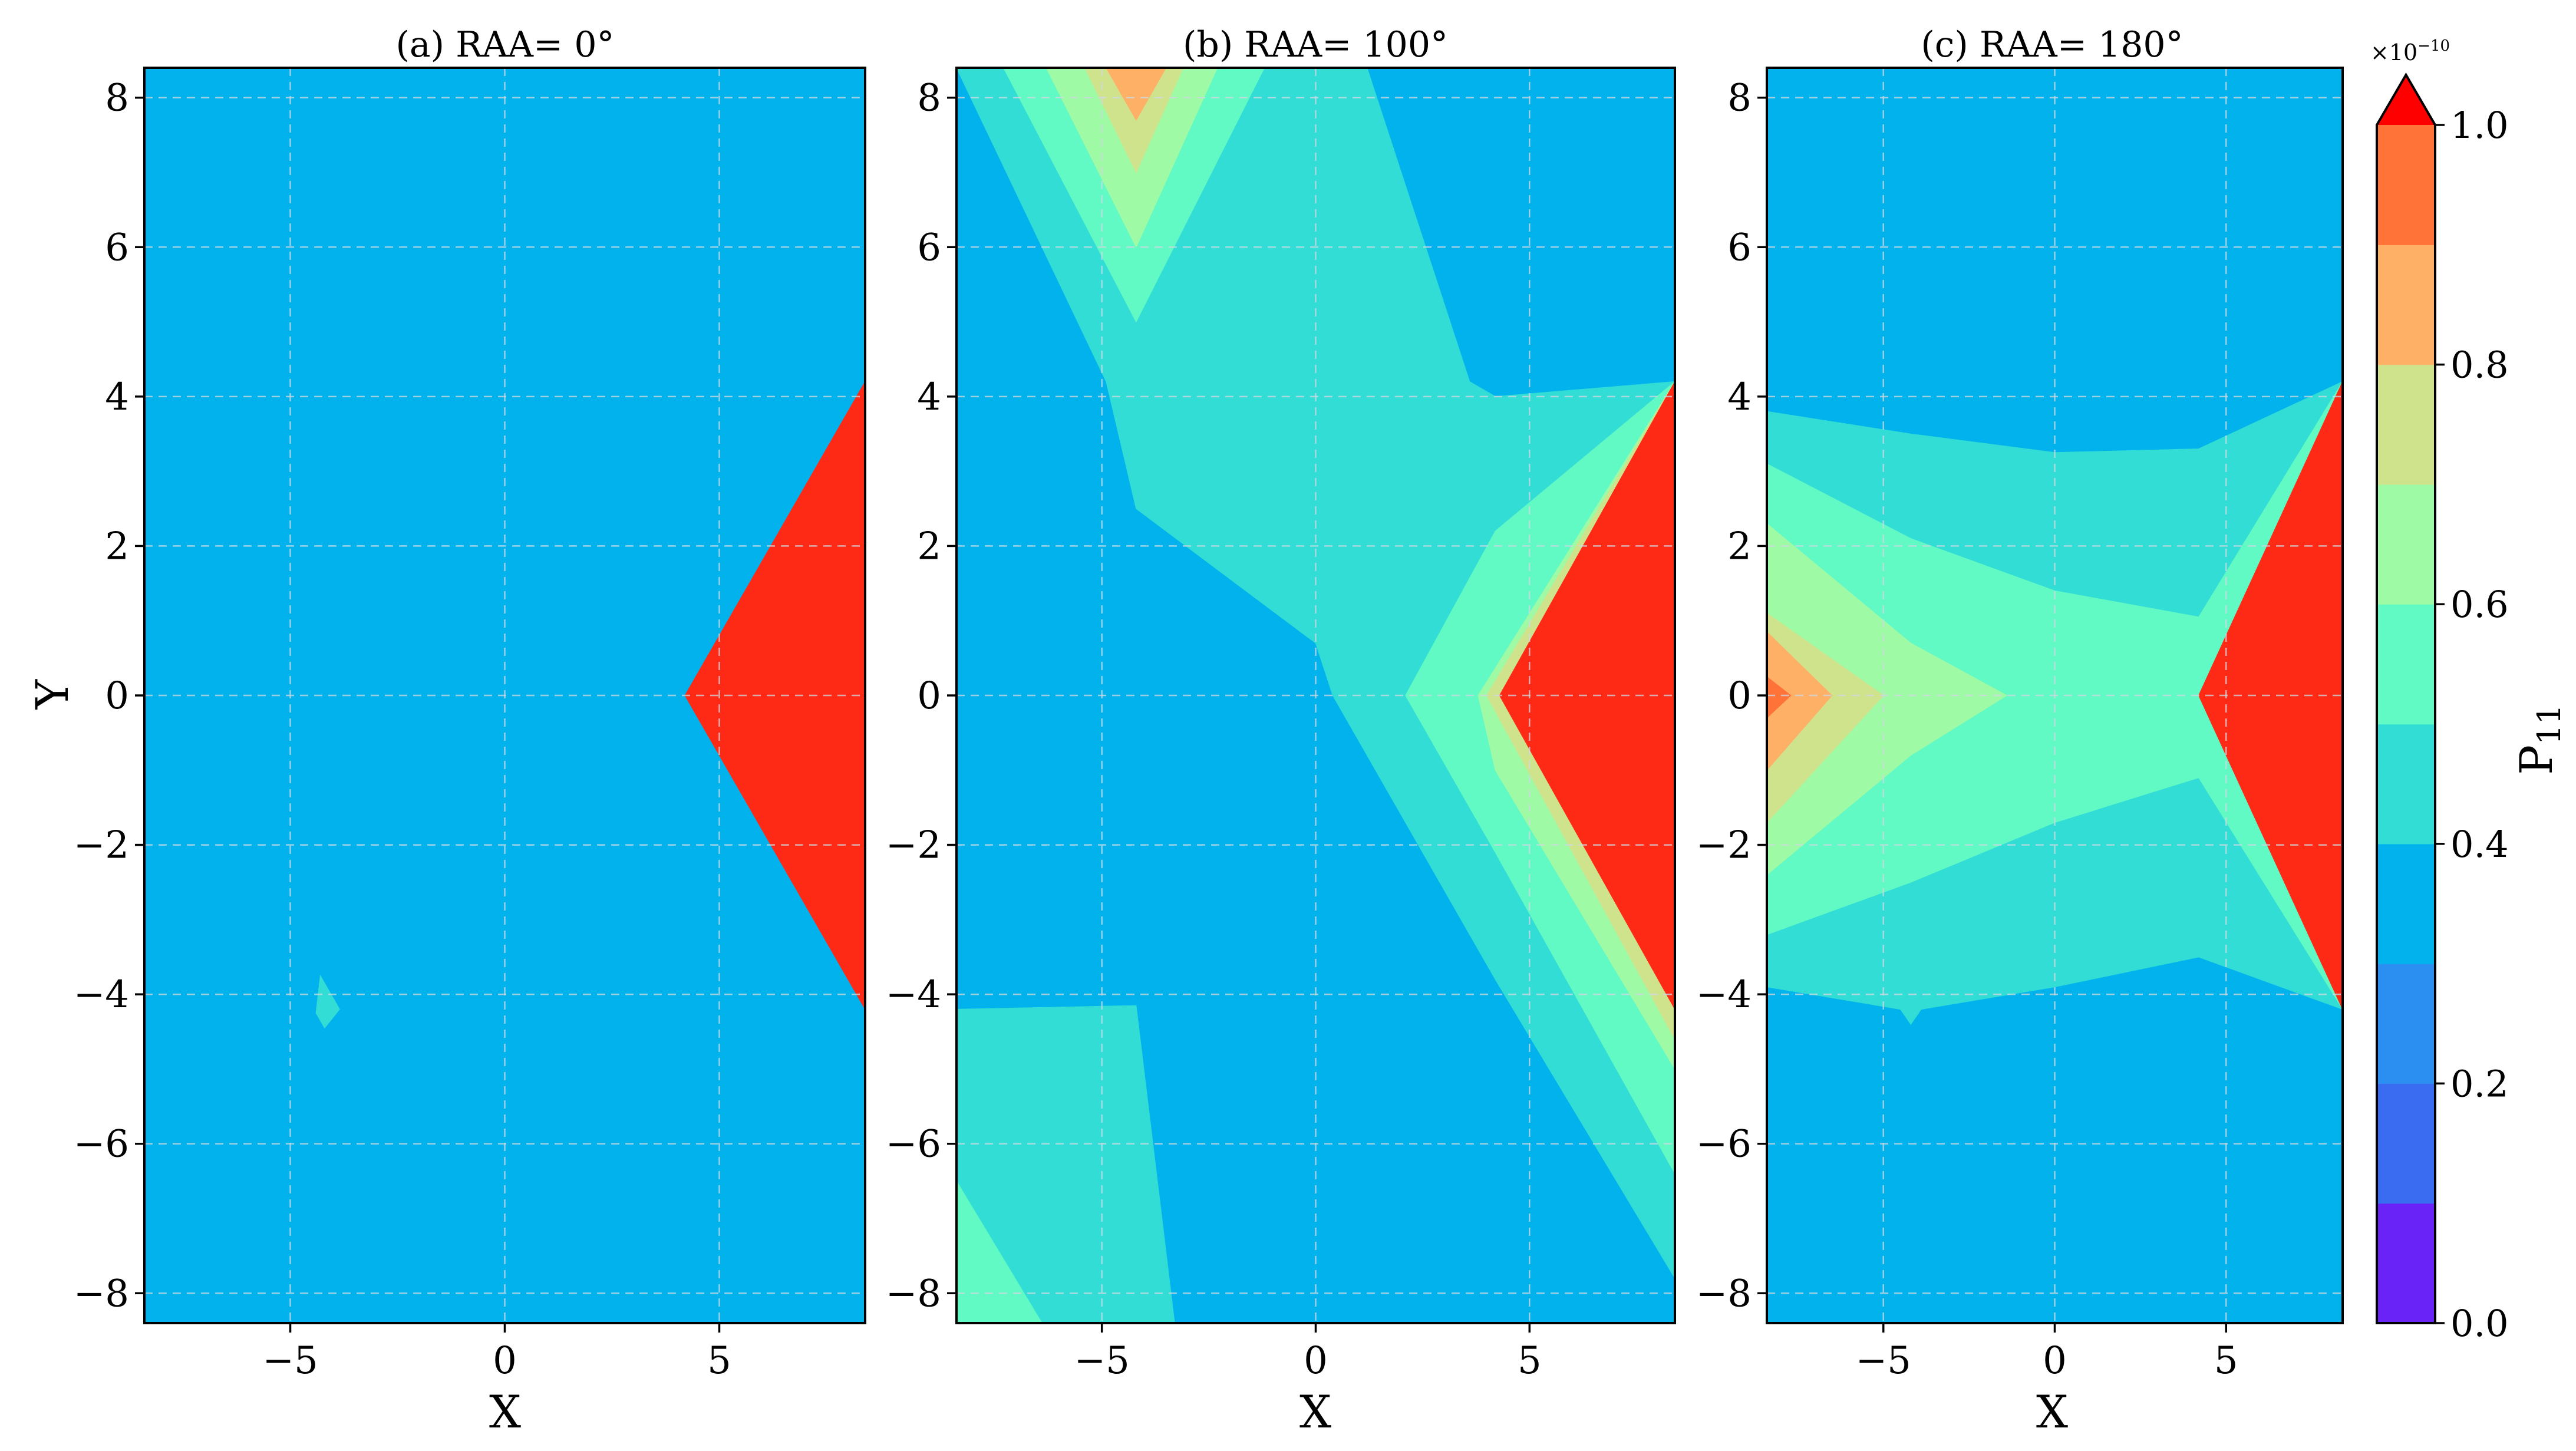 Image resolution: width=2576 pixels, height=1451 pixels. I want to click on colorbar-outline, so click(2406, 698).